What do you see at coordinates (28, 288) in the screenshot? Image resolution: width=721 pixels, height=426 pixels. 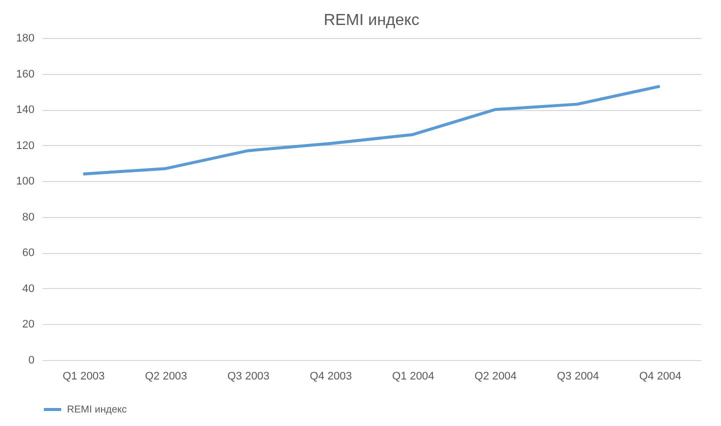 I see `y-tick-label: 40` at bounding box center [28, 288].